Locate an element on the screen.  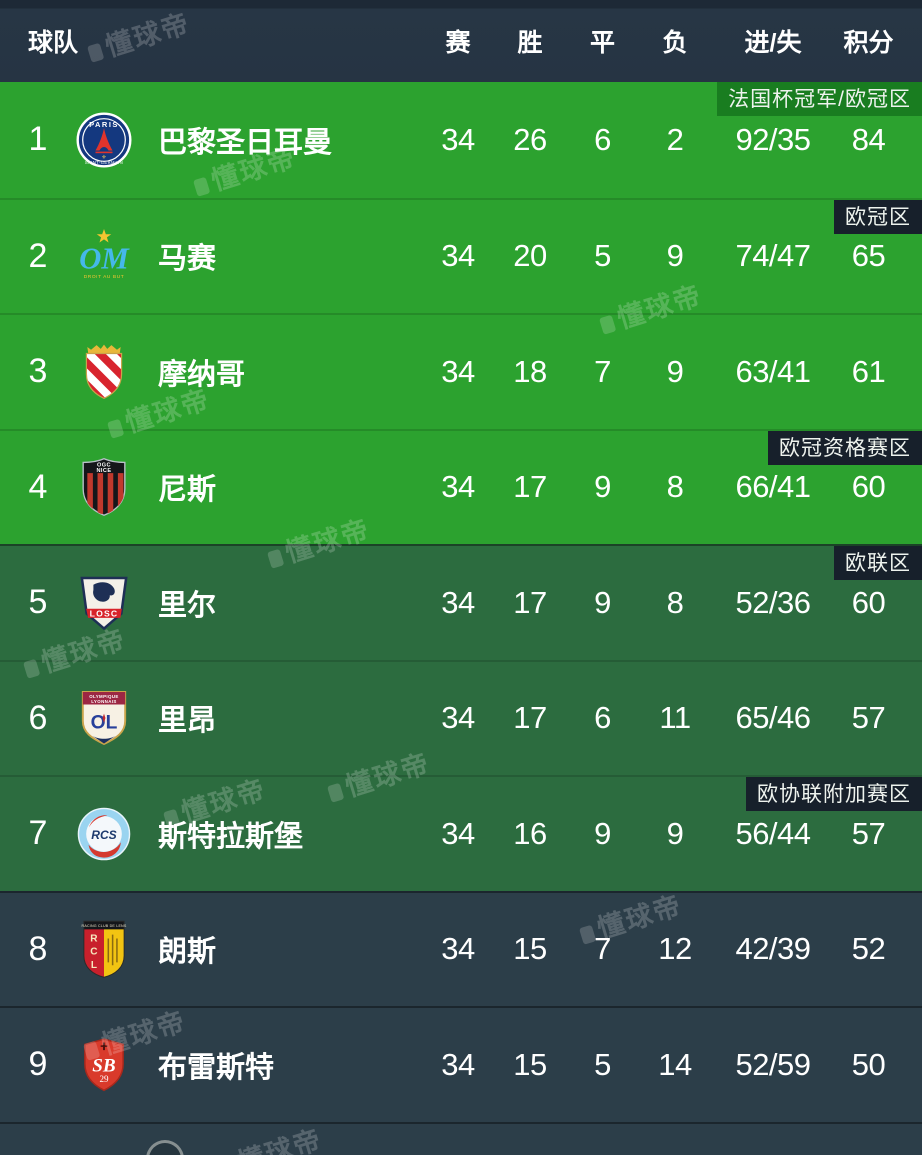
strasbourg-logo: RCS is located at coordinates (104, 834).